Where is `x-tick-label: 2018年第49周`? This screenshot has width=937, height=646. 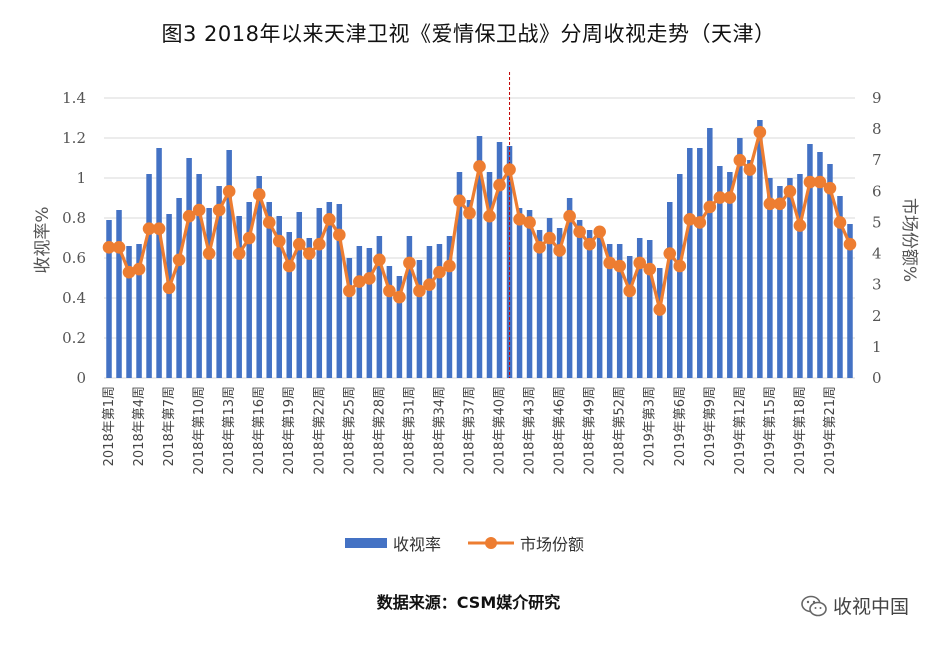 x-tick-label: 2018年第49周 is located at coordinates (590, 430).